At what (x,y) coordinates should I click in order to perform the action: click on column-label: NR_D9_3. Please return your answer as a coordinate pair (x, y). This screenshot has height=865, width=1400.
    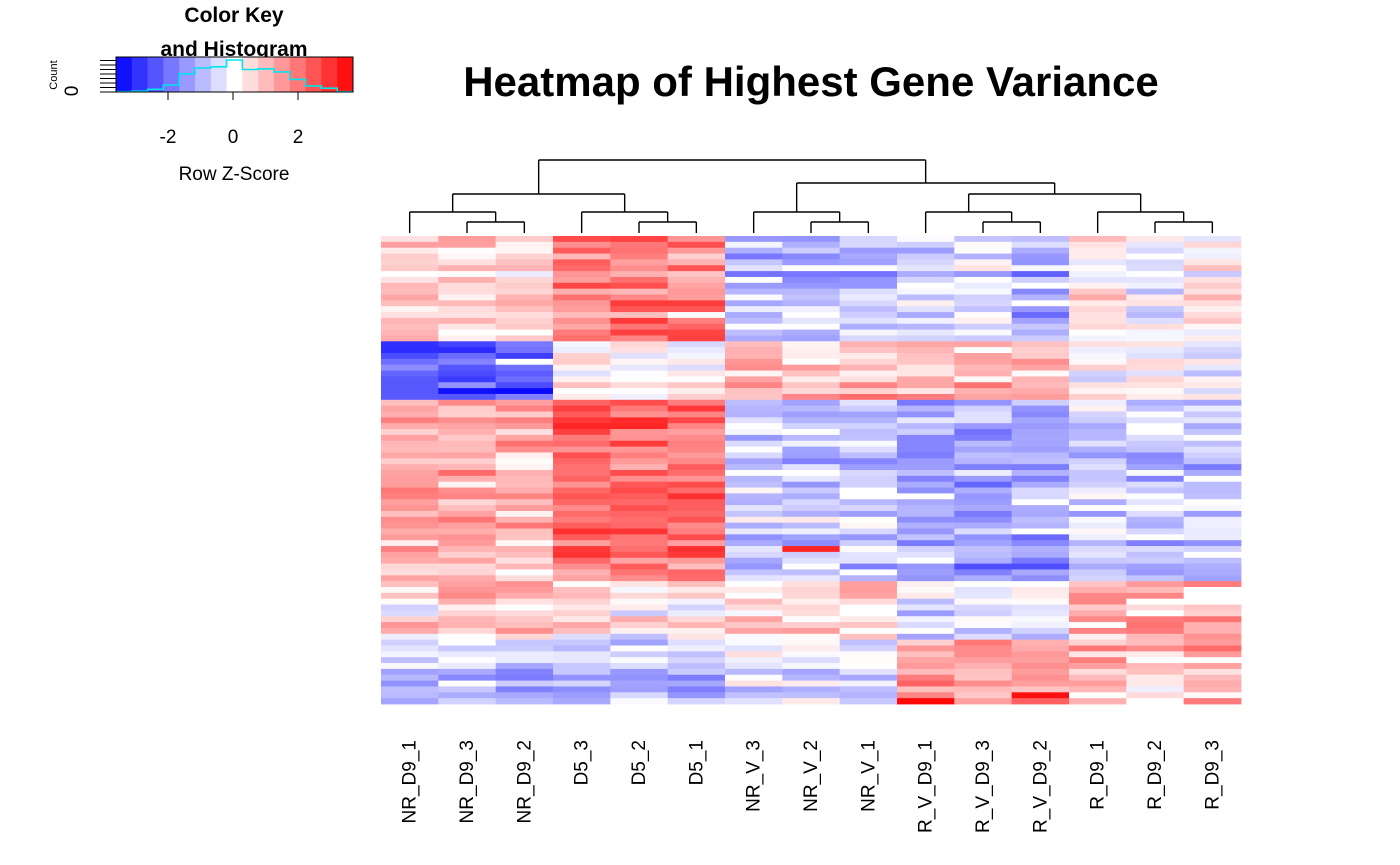
    Looking at the image, I should click on (467, 781).